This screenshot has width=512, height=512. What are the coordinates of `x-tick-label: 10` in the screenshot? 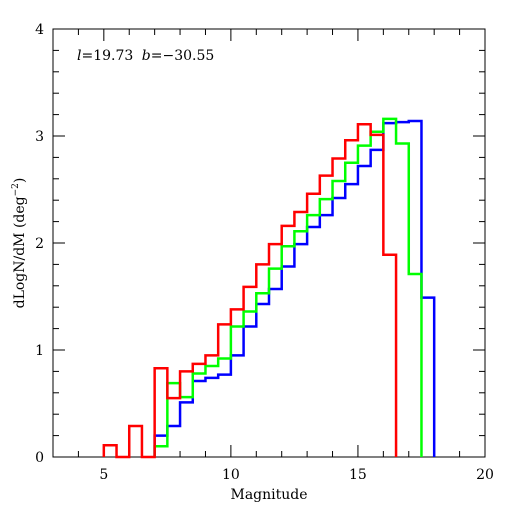 It's located at (231, 475).